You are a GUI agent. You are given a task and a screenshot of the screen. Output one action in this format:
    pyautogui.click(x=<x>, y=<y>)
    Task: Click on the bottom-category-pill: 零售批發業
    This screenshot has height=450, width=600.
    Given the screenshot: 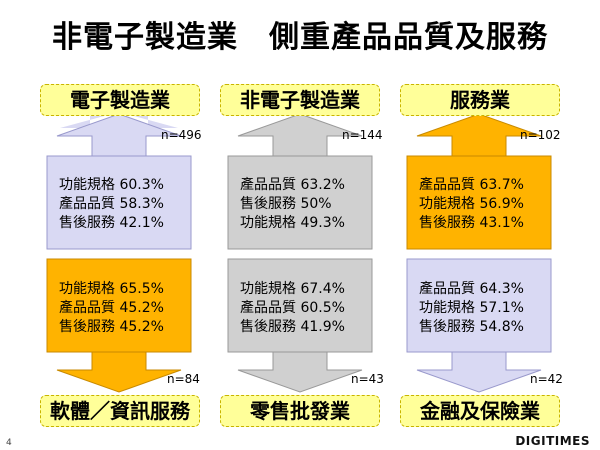 What is the action you would take?
    pyautogui.click(x=300, y=411)
    